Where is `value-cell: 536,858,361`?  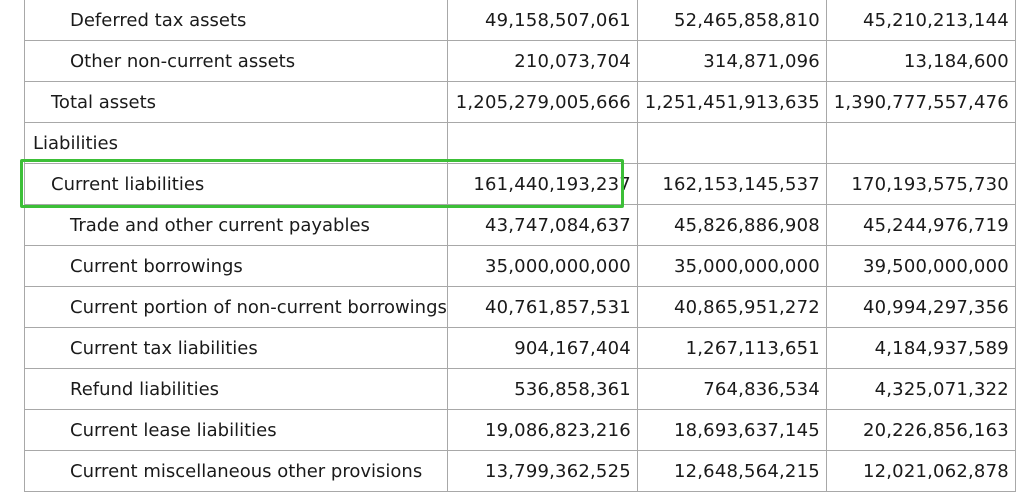
value-cell: 536,858,361 is located at coordinates (542, 389).